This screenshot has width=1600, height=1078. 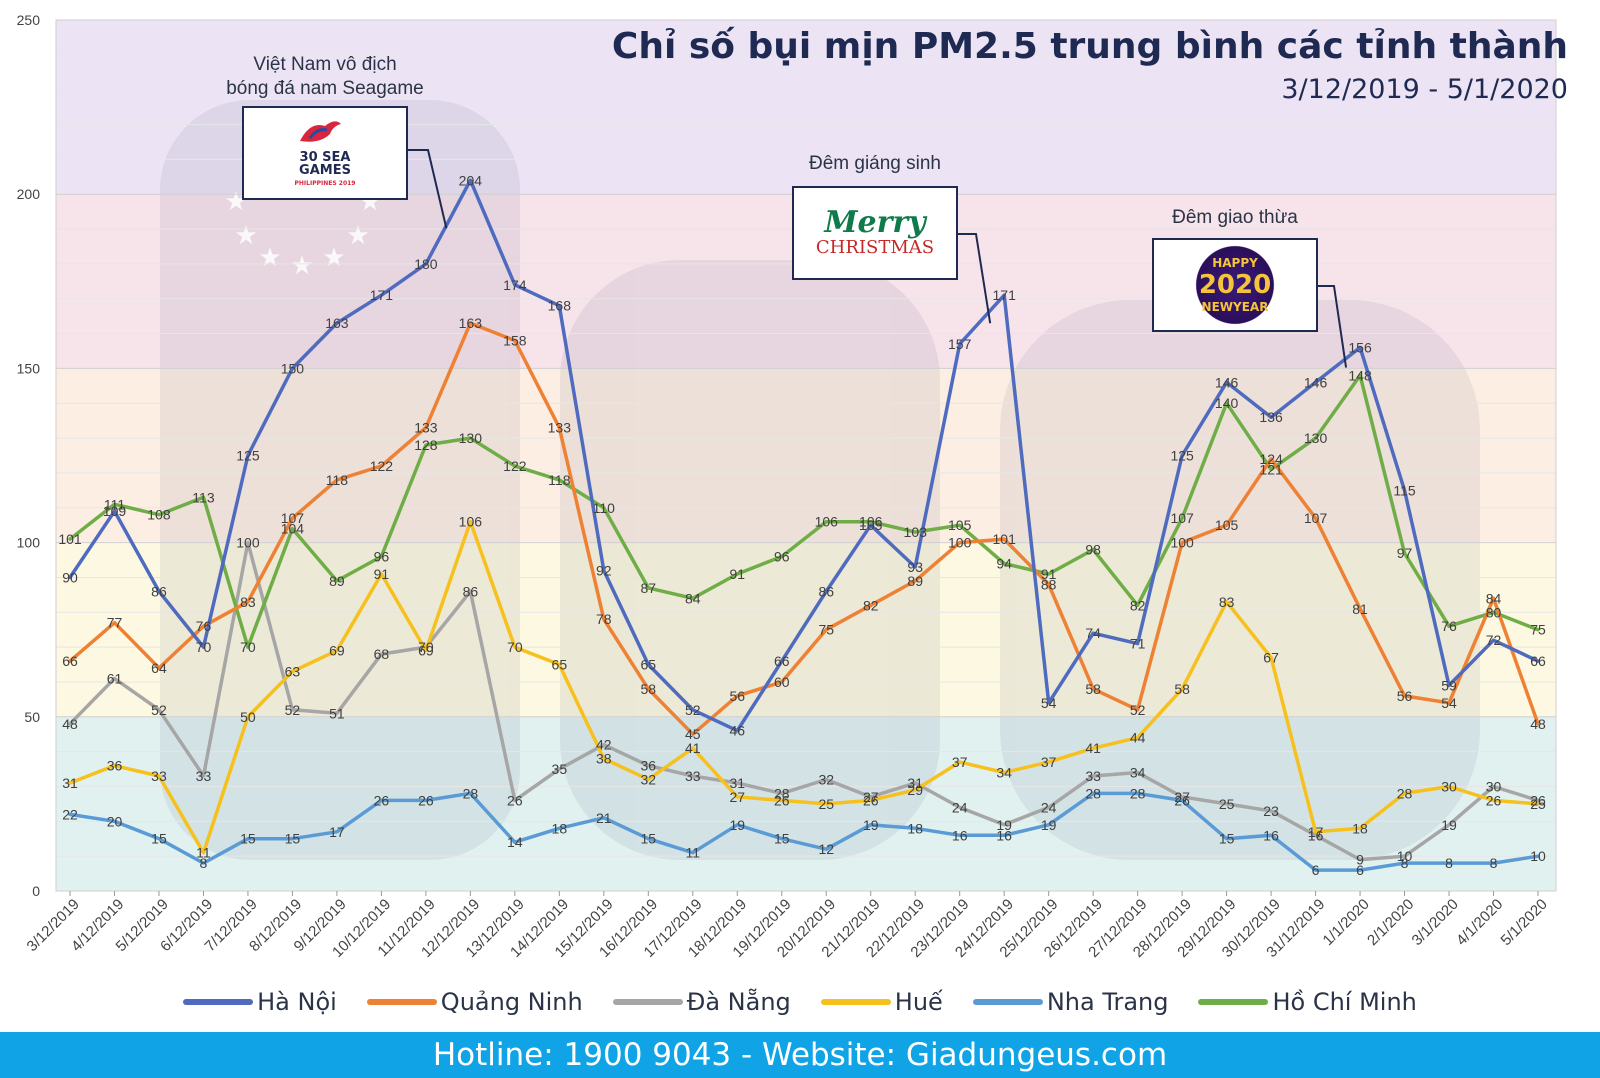 I want to click on data-label: 65, so click(x=560, y=665).